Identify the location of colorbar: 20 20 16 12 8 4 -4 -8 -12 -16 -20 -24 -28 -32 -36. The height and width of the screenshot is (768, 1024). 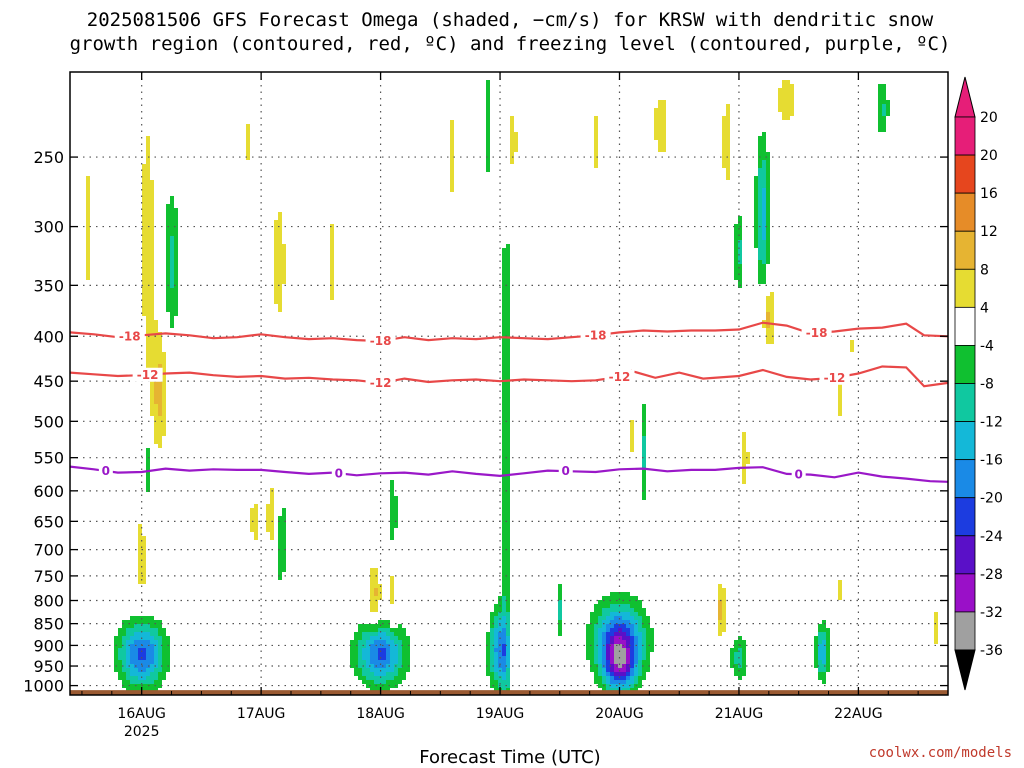
(978, 383).